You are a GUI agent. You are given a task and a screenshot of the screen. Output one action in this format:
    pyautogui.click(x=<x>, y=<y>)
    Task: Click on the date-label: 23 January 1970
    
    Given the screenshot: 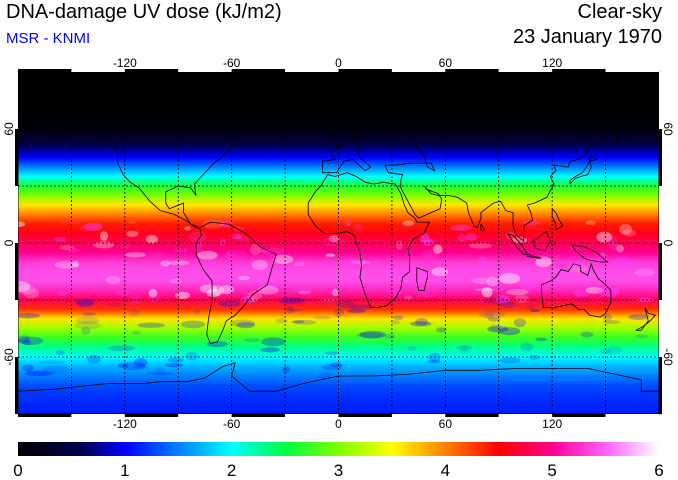 What is the action you would take?
    pyautogui.click(x=587, y=37)
    